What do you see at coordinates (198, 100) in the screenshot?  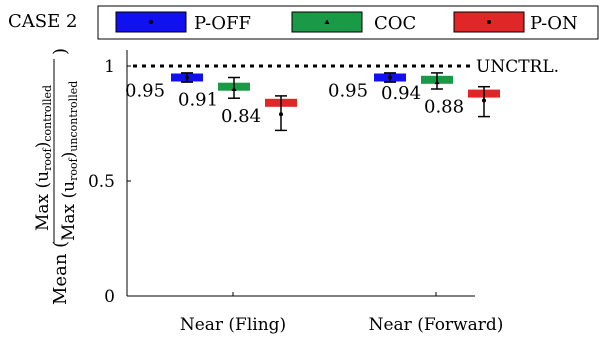 I see `value-label: 0.91` at bounding box center [198, 100].